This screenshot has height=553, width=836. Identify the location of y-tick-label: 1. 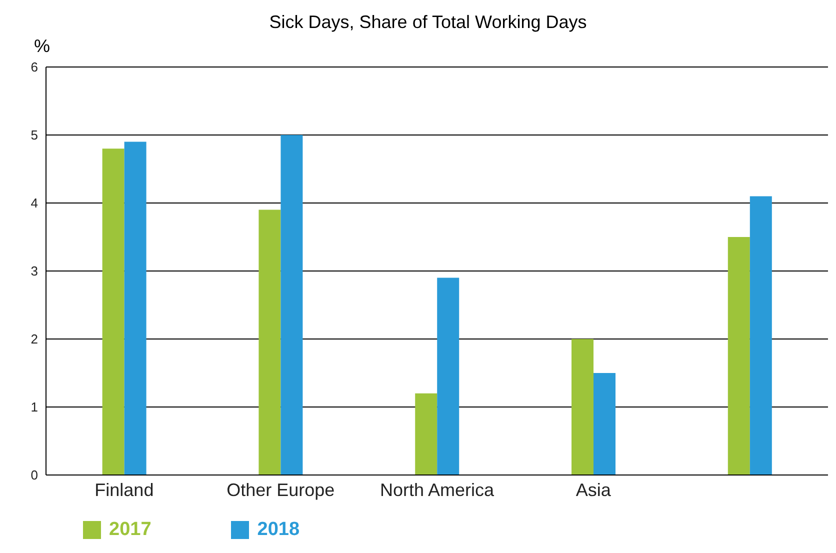
(34, 407).